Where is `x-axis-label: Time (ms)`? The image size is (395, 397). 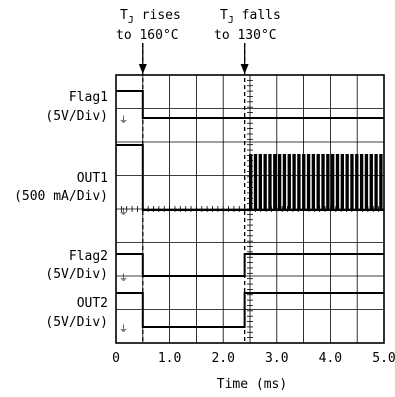
x-axis-label: Time (ms) is located at coordinates (252, 384).